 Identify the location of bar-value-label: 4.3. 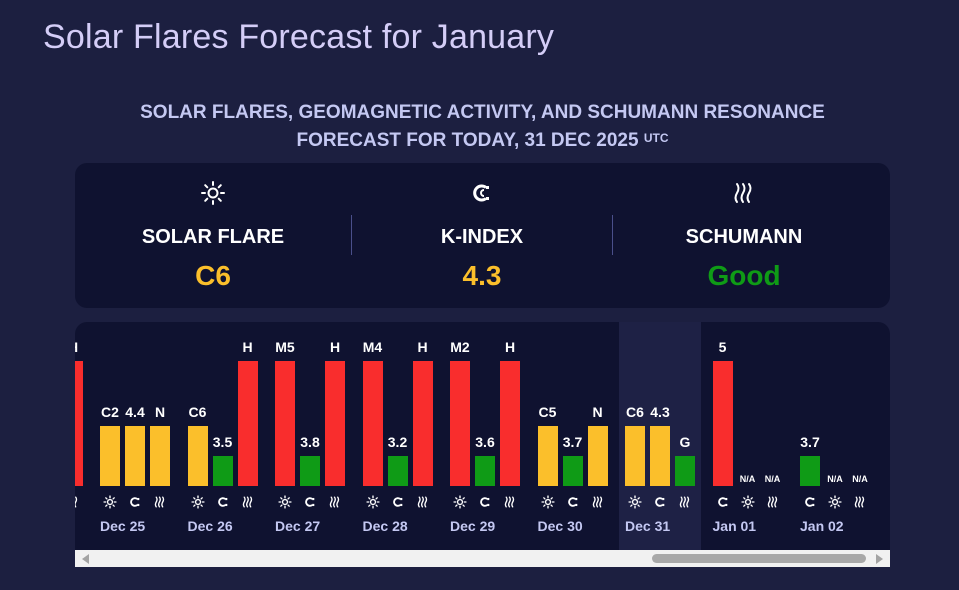
(660, 412).